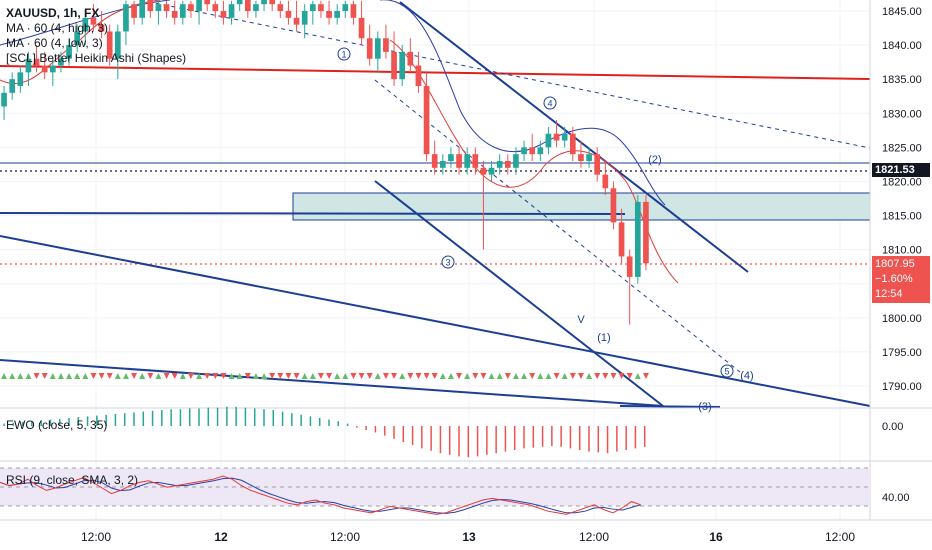  Describe the element at coordinates (57, 425) in the screenshot. I see `legend-ewo: EWO (close, 5, 35)` at that location.